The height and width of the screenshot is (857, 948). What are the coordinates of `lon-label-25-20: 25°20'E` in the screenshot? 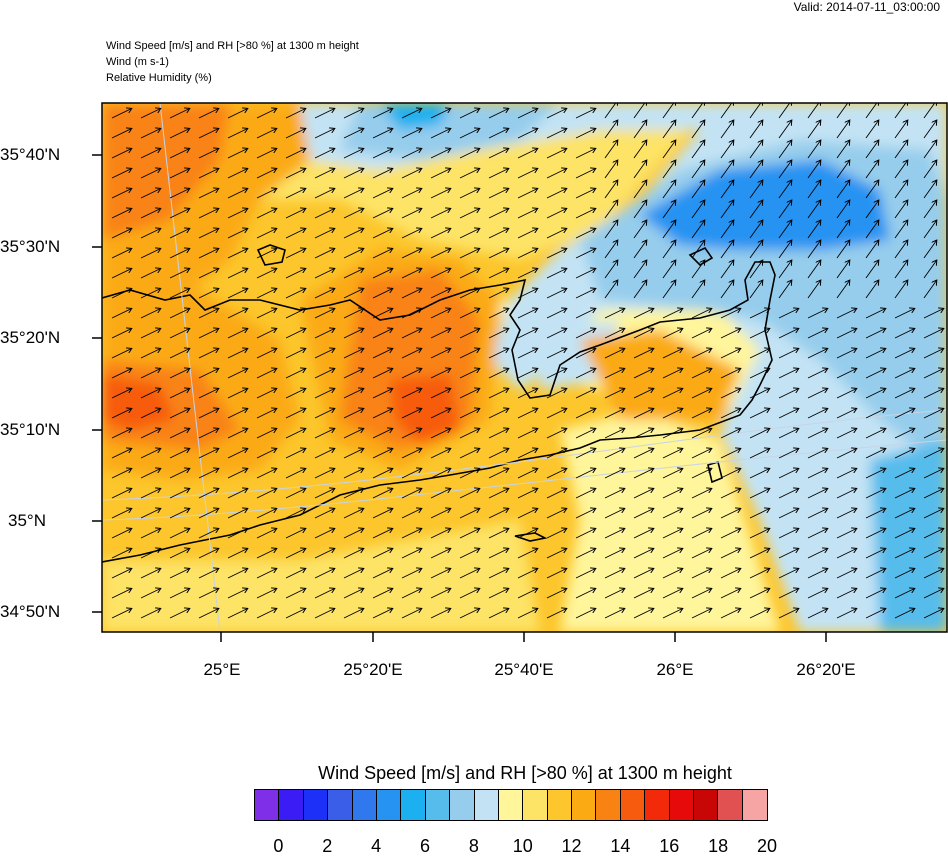 It's located at (373, 669).